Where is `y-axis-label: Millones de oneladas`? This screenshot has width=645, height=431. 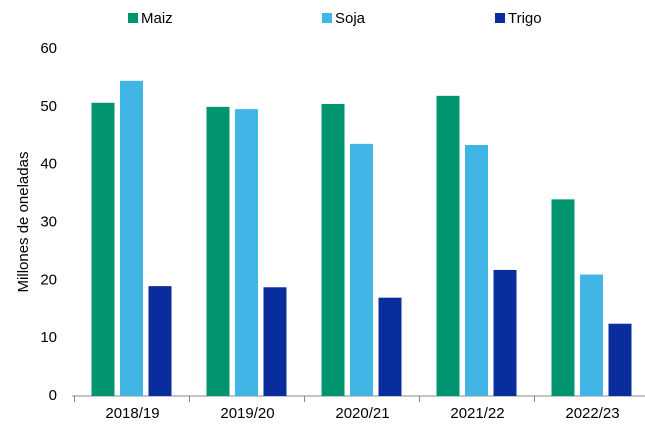 y-axis-label: Millones de oneladas is located at coordinates (23, 222).